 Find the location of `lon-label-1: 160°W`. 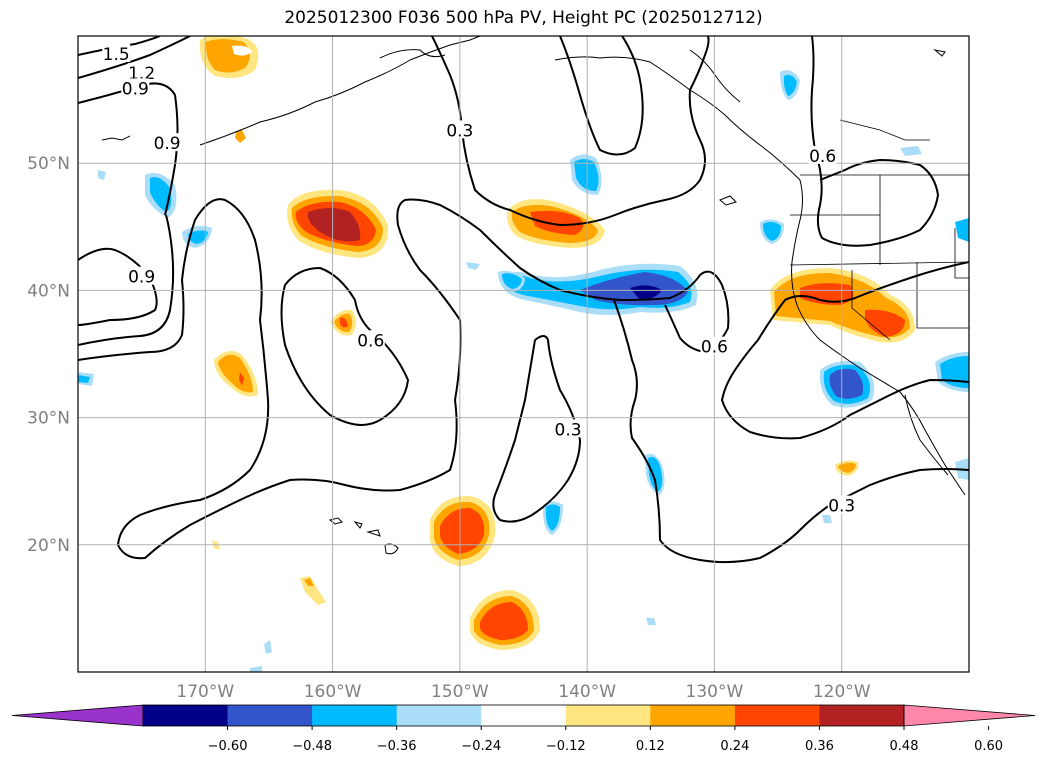

lon-label-1: 160°W is located at coordinates (333, 692).